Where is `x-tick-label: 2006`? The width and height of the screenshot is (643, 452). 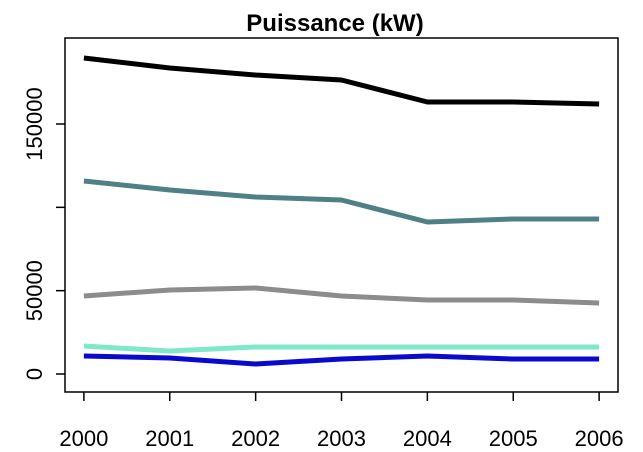
x-tick-label: 2006 is located at coordinates (599, 438).